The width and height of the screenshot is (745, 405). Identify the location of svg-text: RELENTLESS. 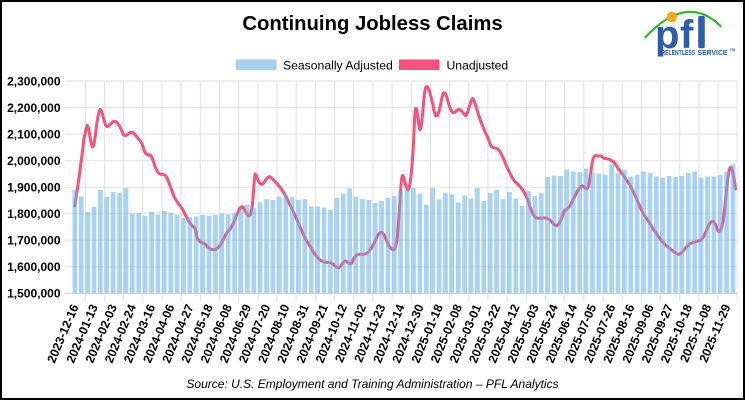
(679, 52).